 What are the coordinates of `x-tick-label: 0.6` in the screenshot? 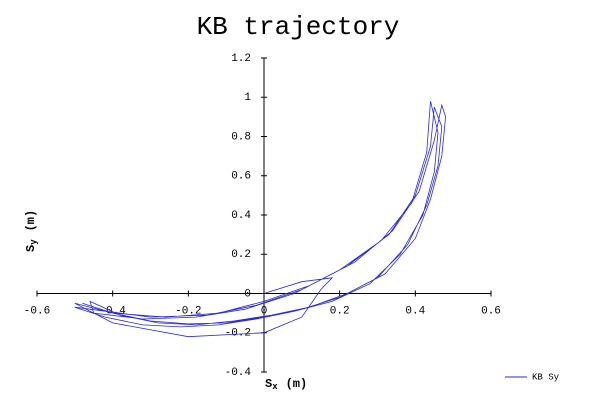 It's located at (491, 311).